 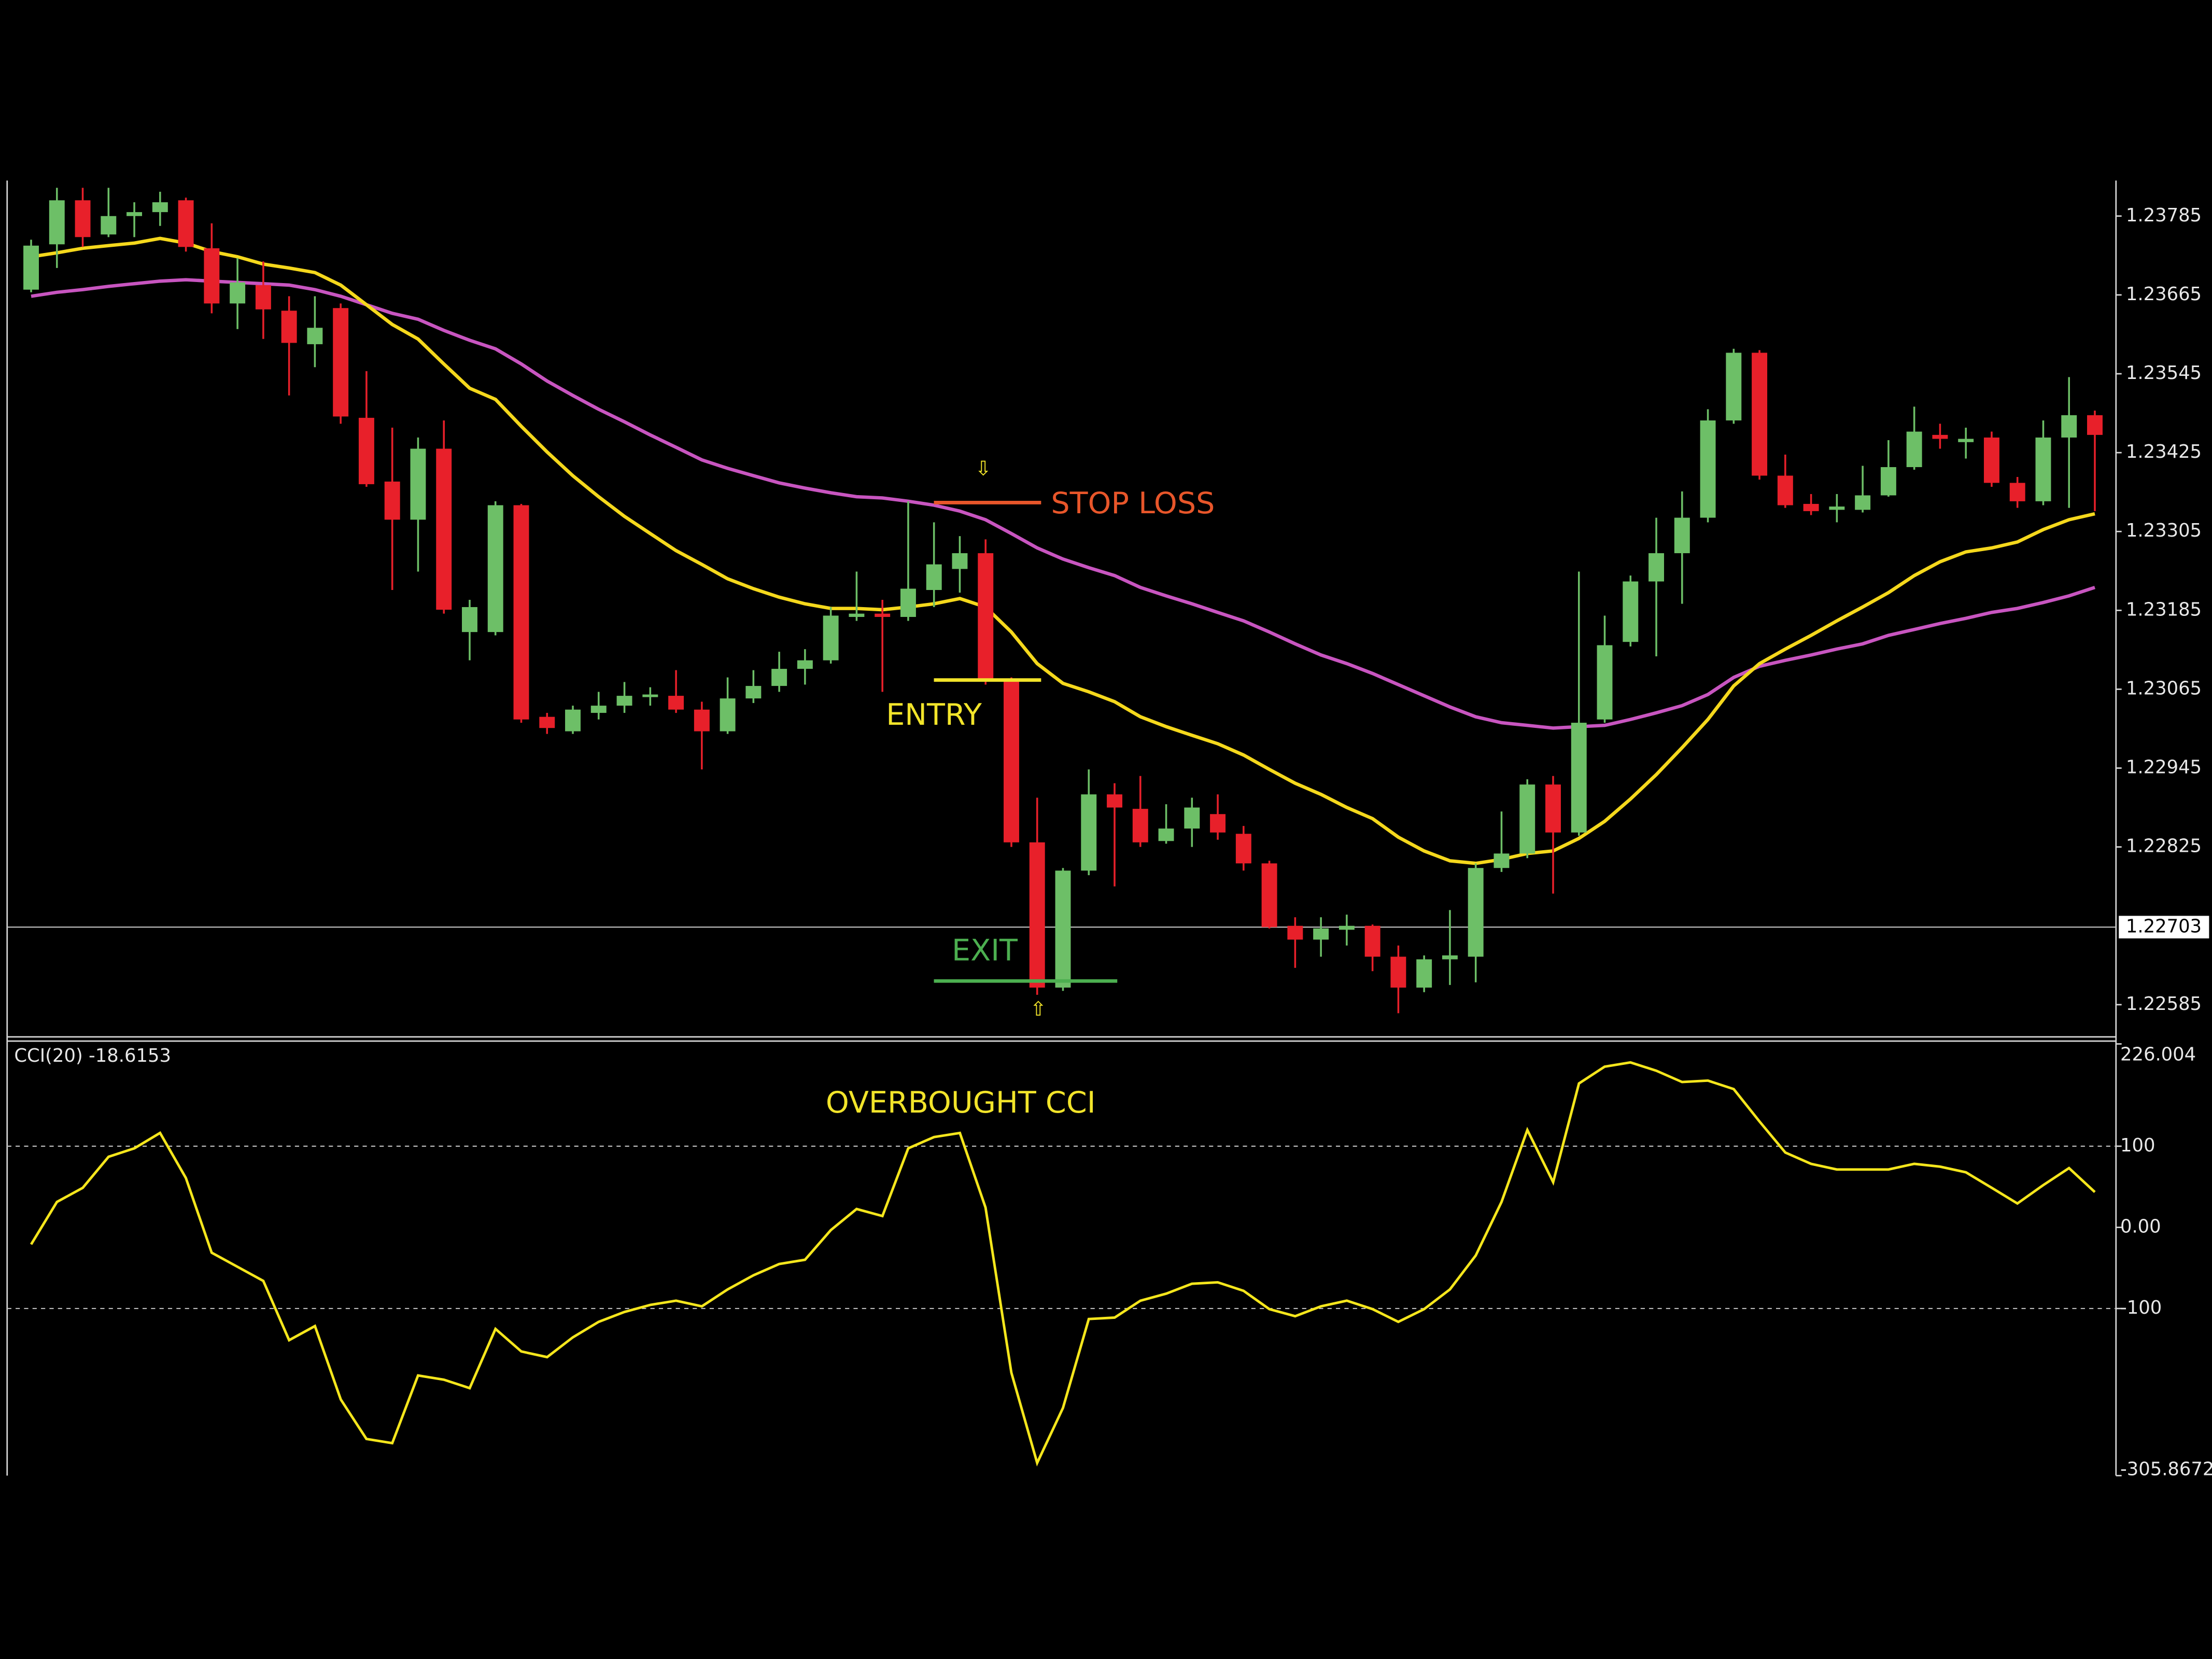 What do you see at coordinates (2164, 846) in the screenshot?
I see `y-tick-label: 1.22825` at bounding box center [2164, 846].